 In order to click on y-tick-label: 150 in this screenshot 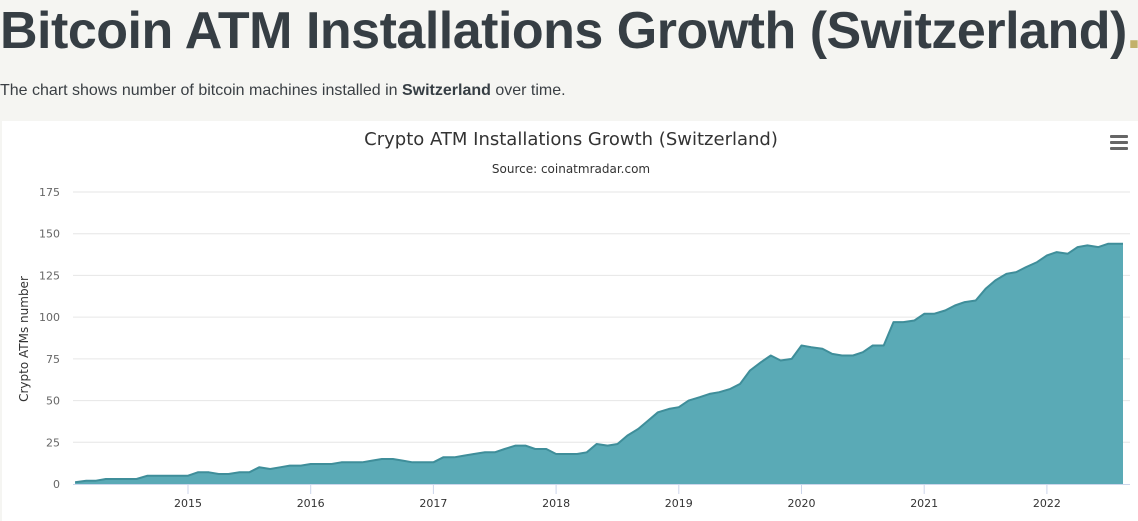, I will do `click(49, 234)`.